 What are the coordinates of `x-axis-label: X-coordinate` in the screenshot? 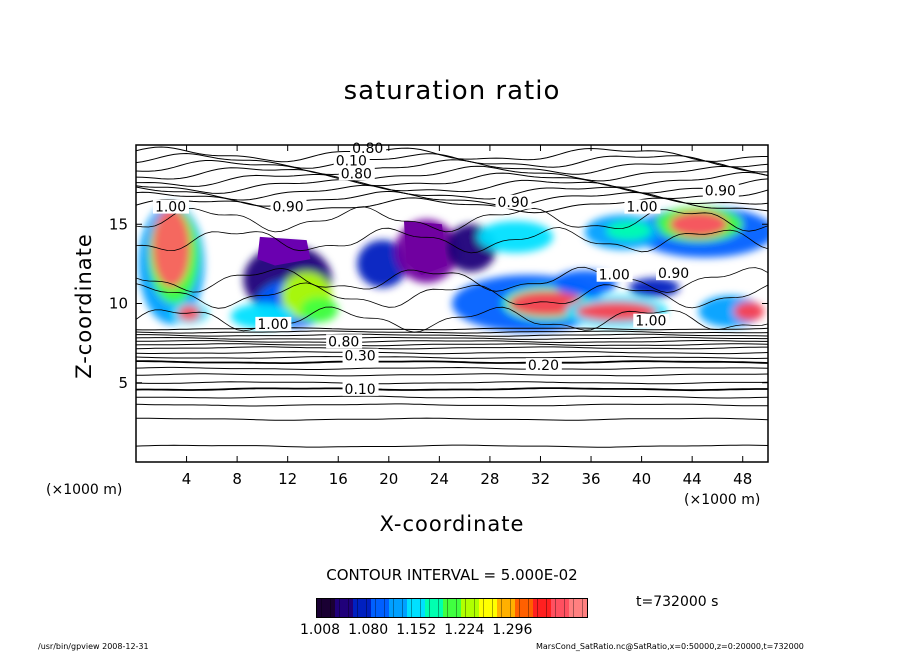 It's located at (452, 524).